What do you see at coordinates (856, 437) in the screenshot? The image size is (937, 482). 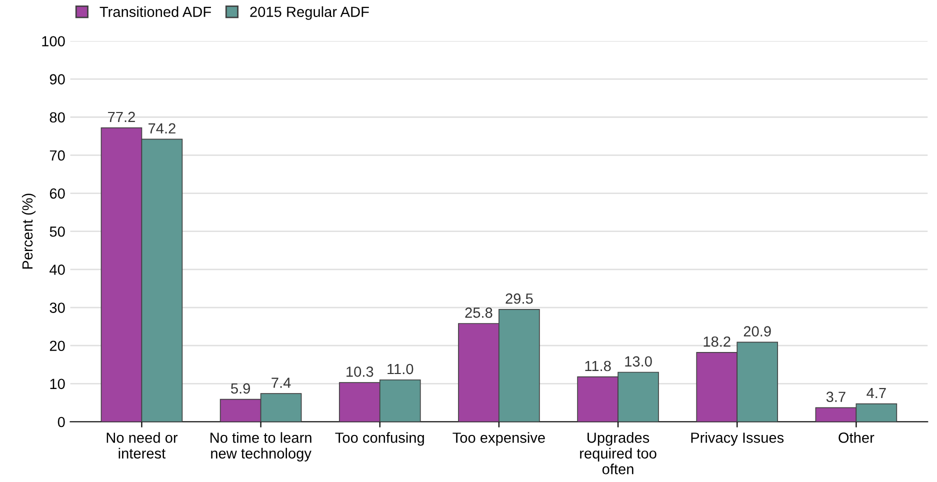 I see `x-tick-label: Other` at bounding box center [856, 437].